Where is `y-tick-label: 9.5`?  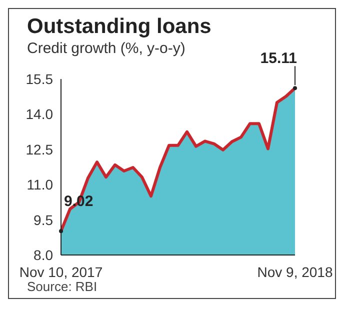
y-tick-label: 9.5 is located at coordinates (44, 220).